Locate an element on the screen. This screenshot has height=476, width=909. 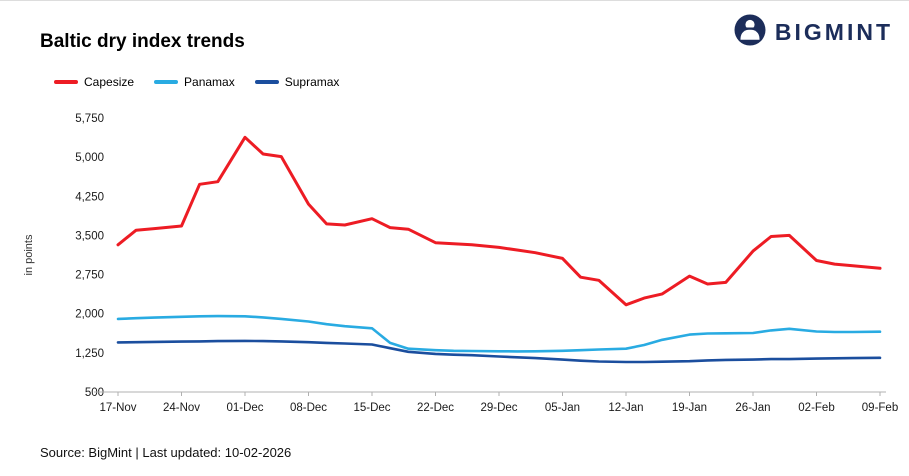
legend-label: Supramax is located at coordinates (312, 82).